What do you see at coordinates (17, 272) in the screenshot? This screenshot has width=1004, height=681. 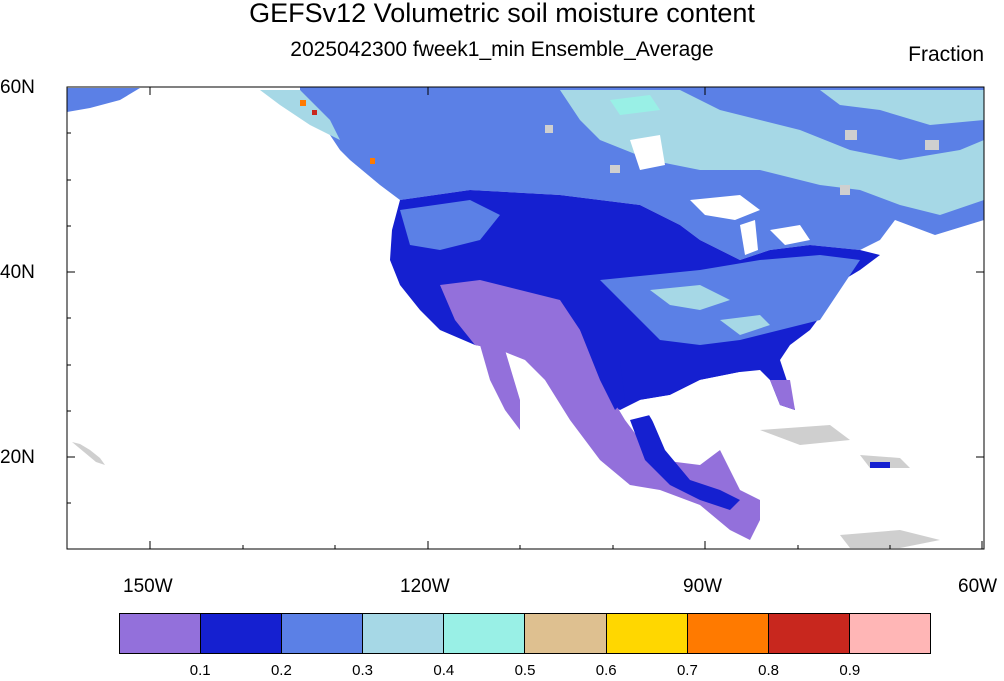 I see `lat-label-40n: 40N` at bounding box center [17, 272].